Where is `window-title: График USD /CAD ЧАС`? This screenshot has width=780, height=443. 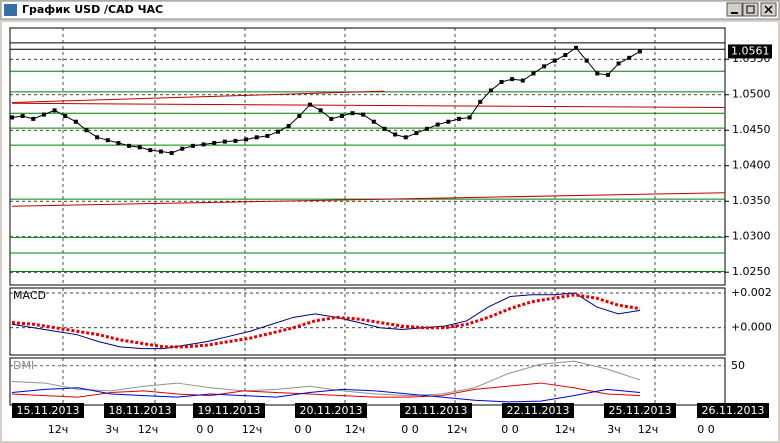 window-title: График USD /CAD ЧАС is located at coordinates (92, 9).